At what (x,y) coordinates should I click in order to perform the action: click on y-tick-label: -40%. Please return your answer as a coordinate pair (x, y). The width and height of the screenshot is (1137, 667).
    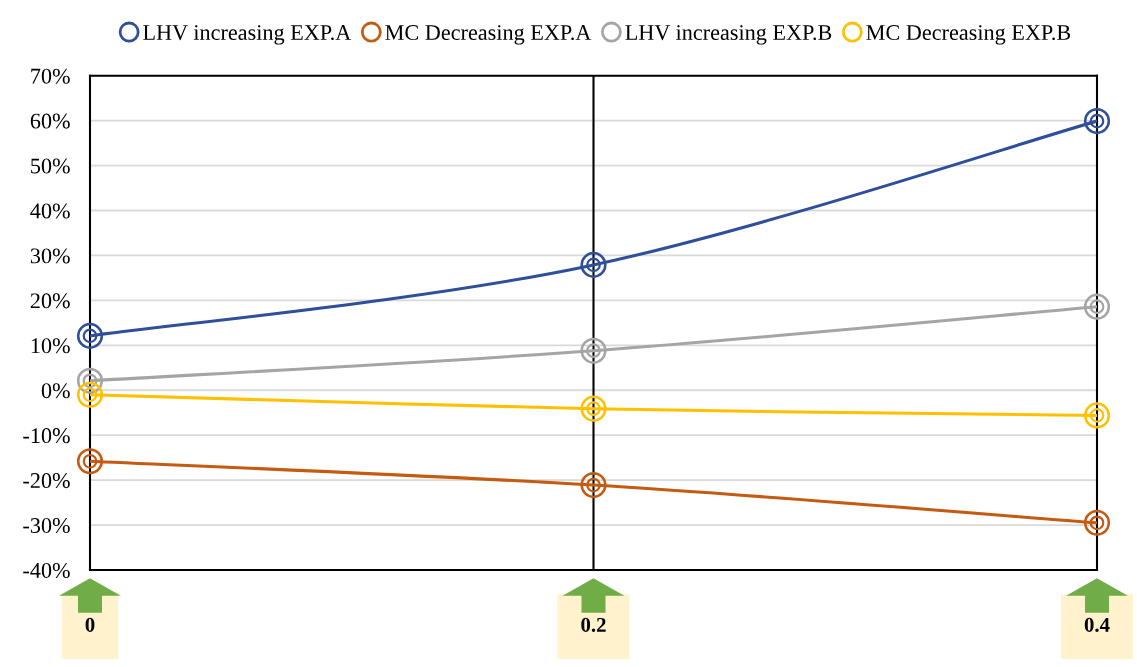
    Looking at the image, I should click on (46, 570).